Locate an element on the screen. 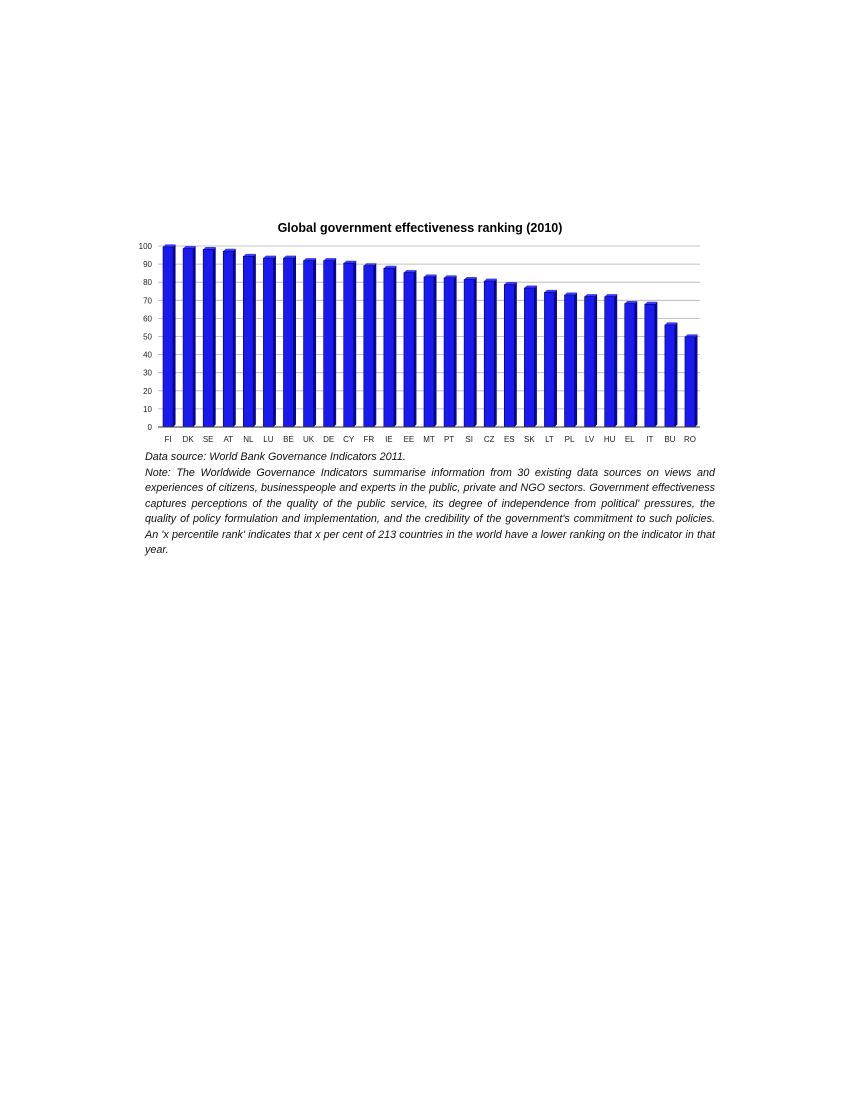 This screenshot has height=1100, width=850. y-tick-label: 0 is located at coordinates (150, 427).